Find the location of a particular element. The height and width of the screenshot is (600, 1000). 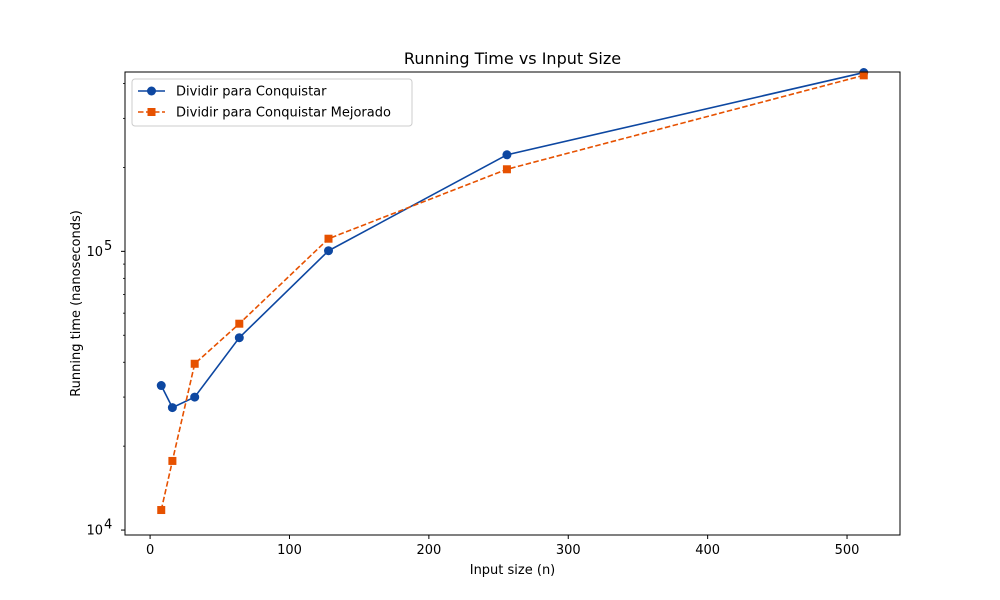

x-tick-label: 300 is located at coordinates (568, 550).